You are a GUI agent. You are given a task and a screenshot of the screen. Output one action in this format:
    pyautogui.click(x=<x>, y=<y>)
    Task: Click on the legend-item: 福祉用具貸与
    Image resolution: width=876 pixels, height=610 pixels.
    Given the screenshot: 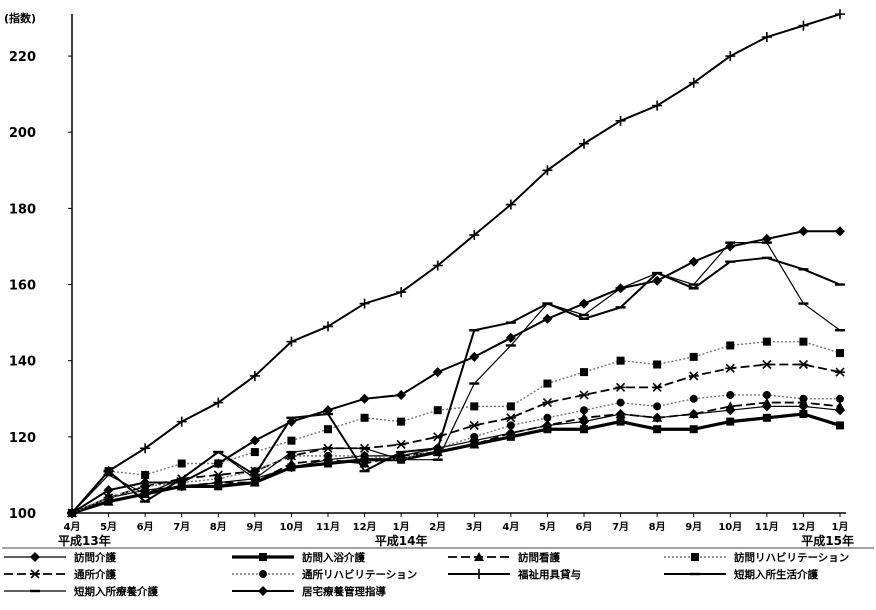 What is the action you would take?
    pyautogui.click(x=514, y=574)
    